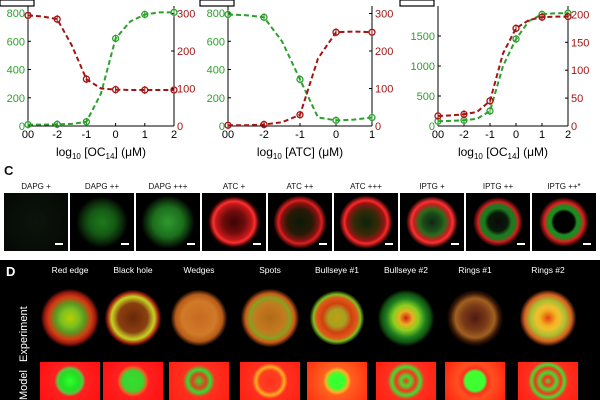 This screenshot has width=600, height=400. I want to click on y-right-tick-label: 300, so click(186, 15).